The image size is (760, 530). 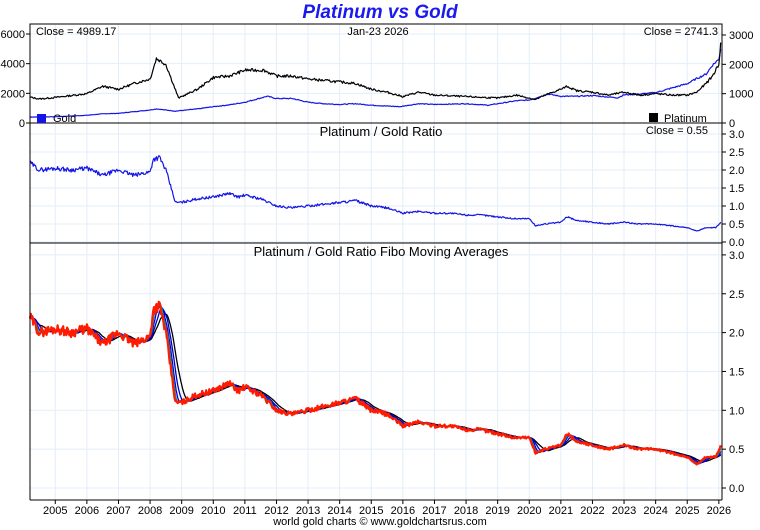 What do you see at coordinates (375, 193) in the screenshot?
I see `ratio-series-line` at bounding box center [375, 193].